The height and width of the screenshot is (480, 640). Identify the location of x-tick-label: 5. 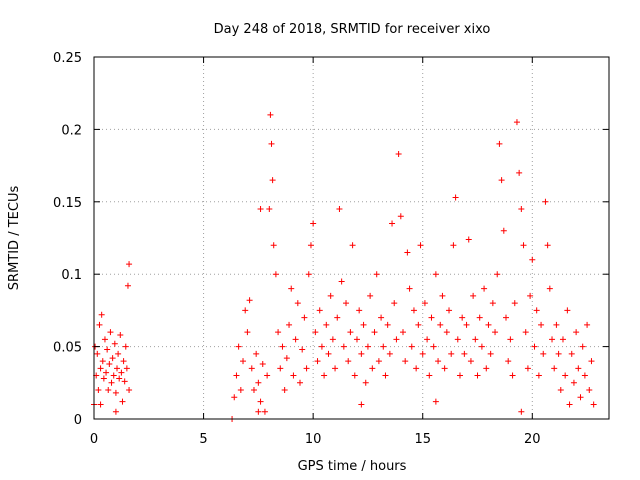
(203, 439).